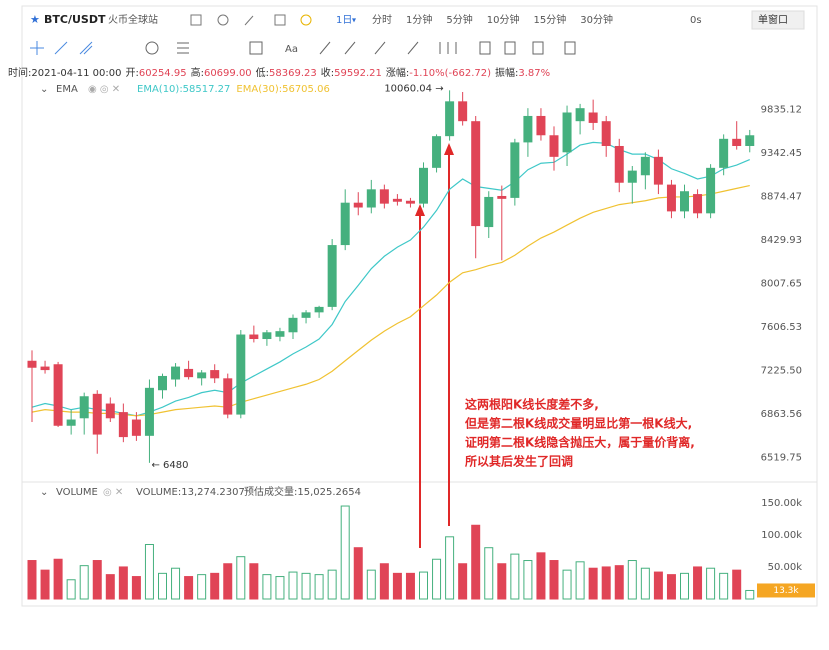 This screenshot has height=650, width=829. What do you see at coordinates (781, 240) in the screenshot?
I see `y-tick-label: 8429.93` at bounding box center [781, 240].